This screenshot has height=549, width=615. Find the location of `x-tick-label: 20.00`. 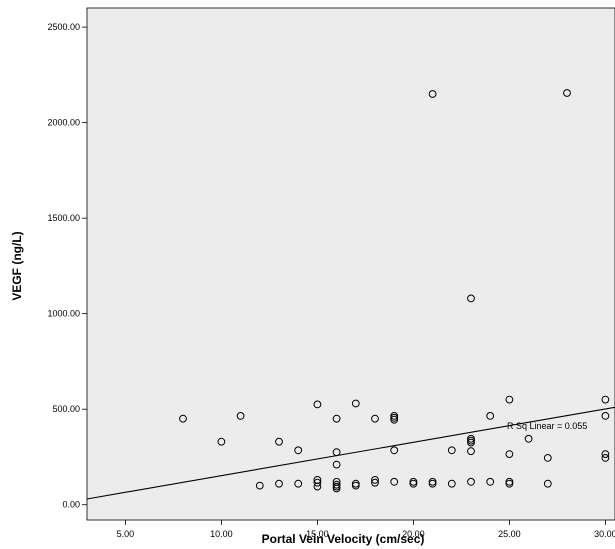

x-tick-label: 20.00 is located at coordinates (413, 534).